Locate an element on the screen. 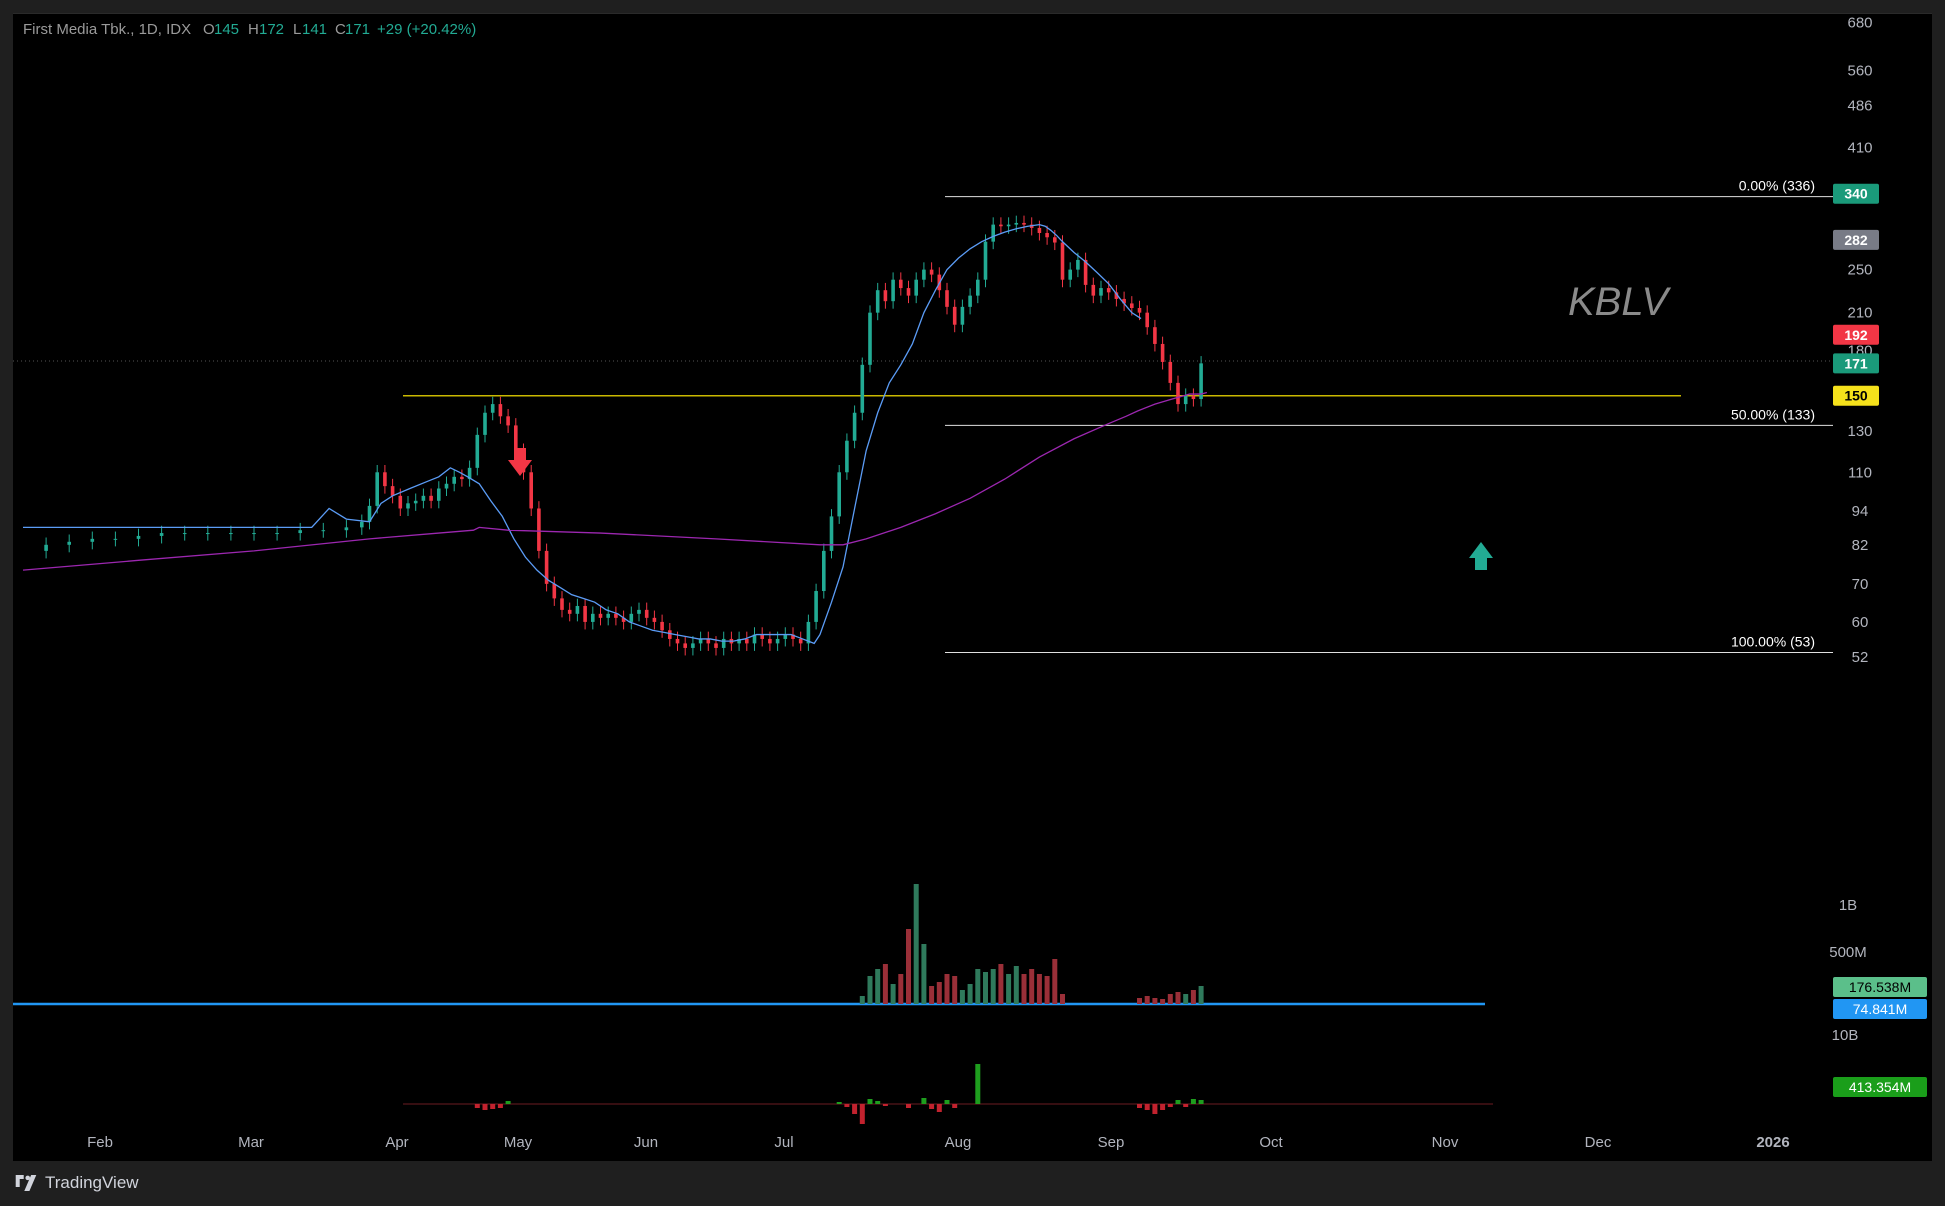  price-tag-label: 171 is located at coordinates (1856, 363).